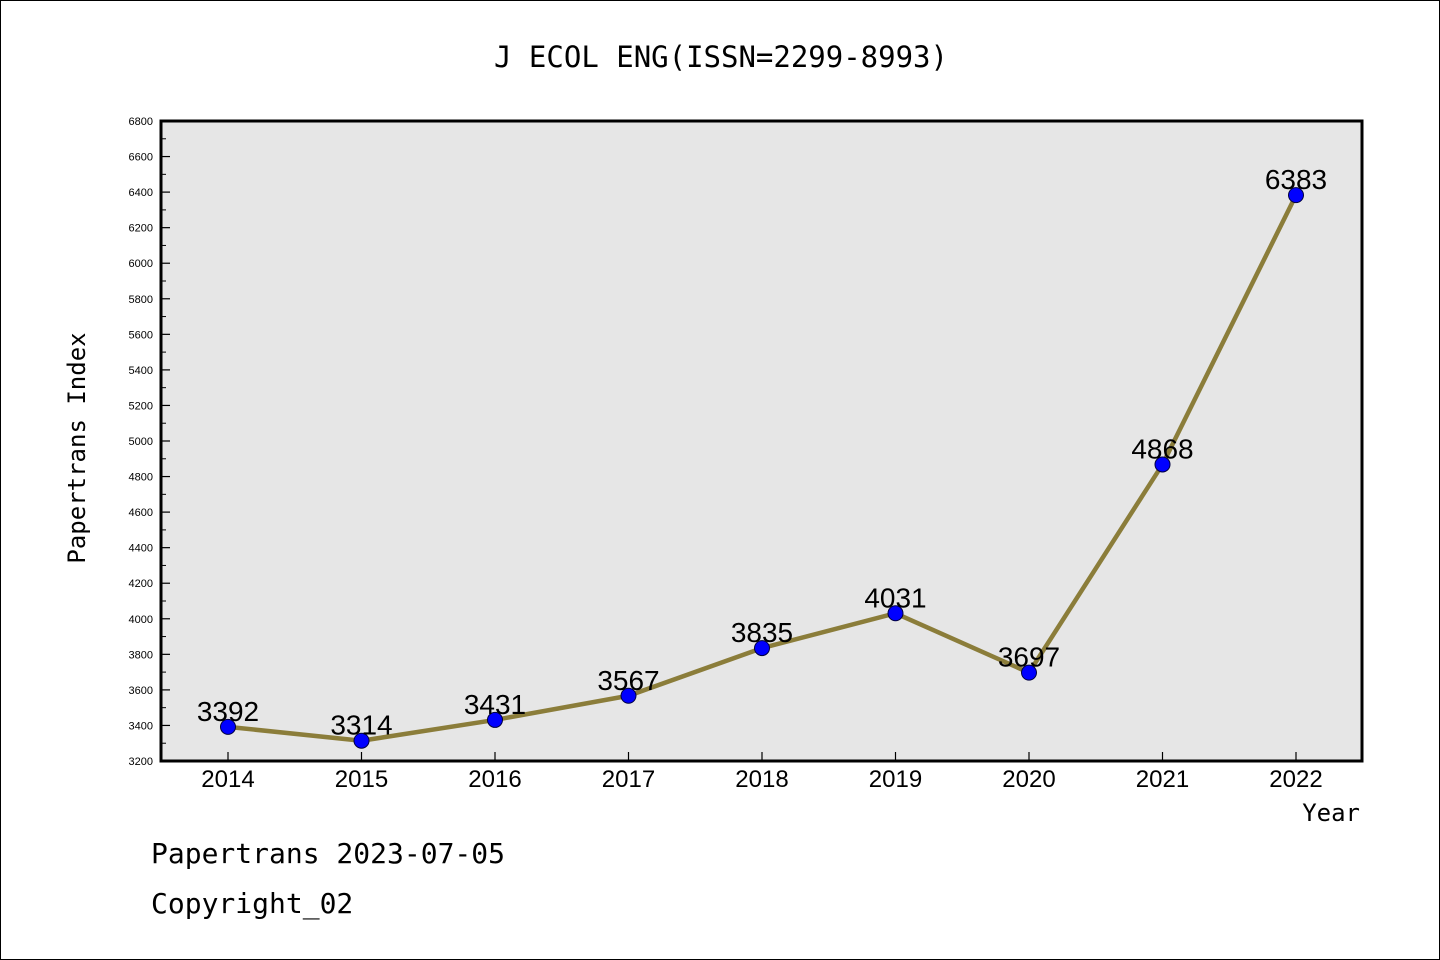  I want to click on y-tick-label: 3400, so click(141, 726).